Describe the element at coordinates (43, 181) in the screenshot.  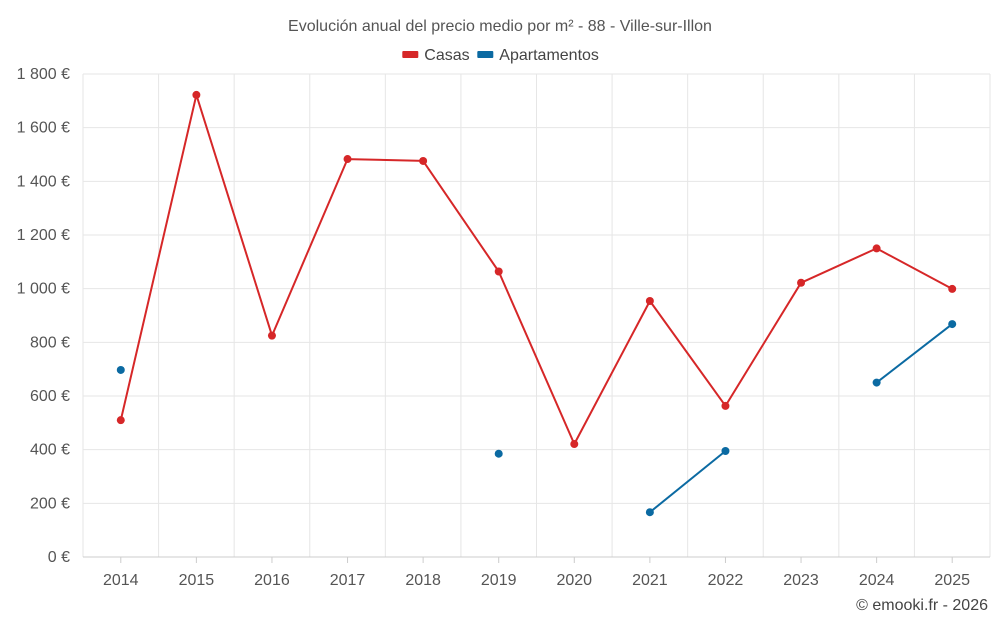
I see `y-tick-label: 1 400 €` at that location.